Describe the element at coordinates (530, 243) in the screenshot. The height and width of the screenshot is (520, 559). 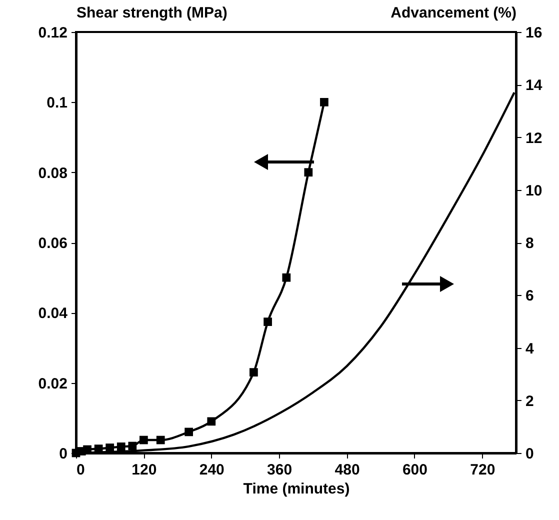
I see `y2-tick-label: 8` at that location.